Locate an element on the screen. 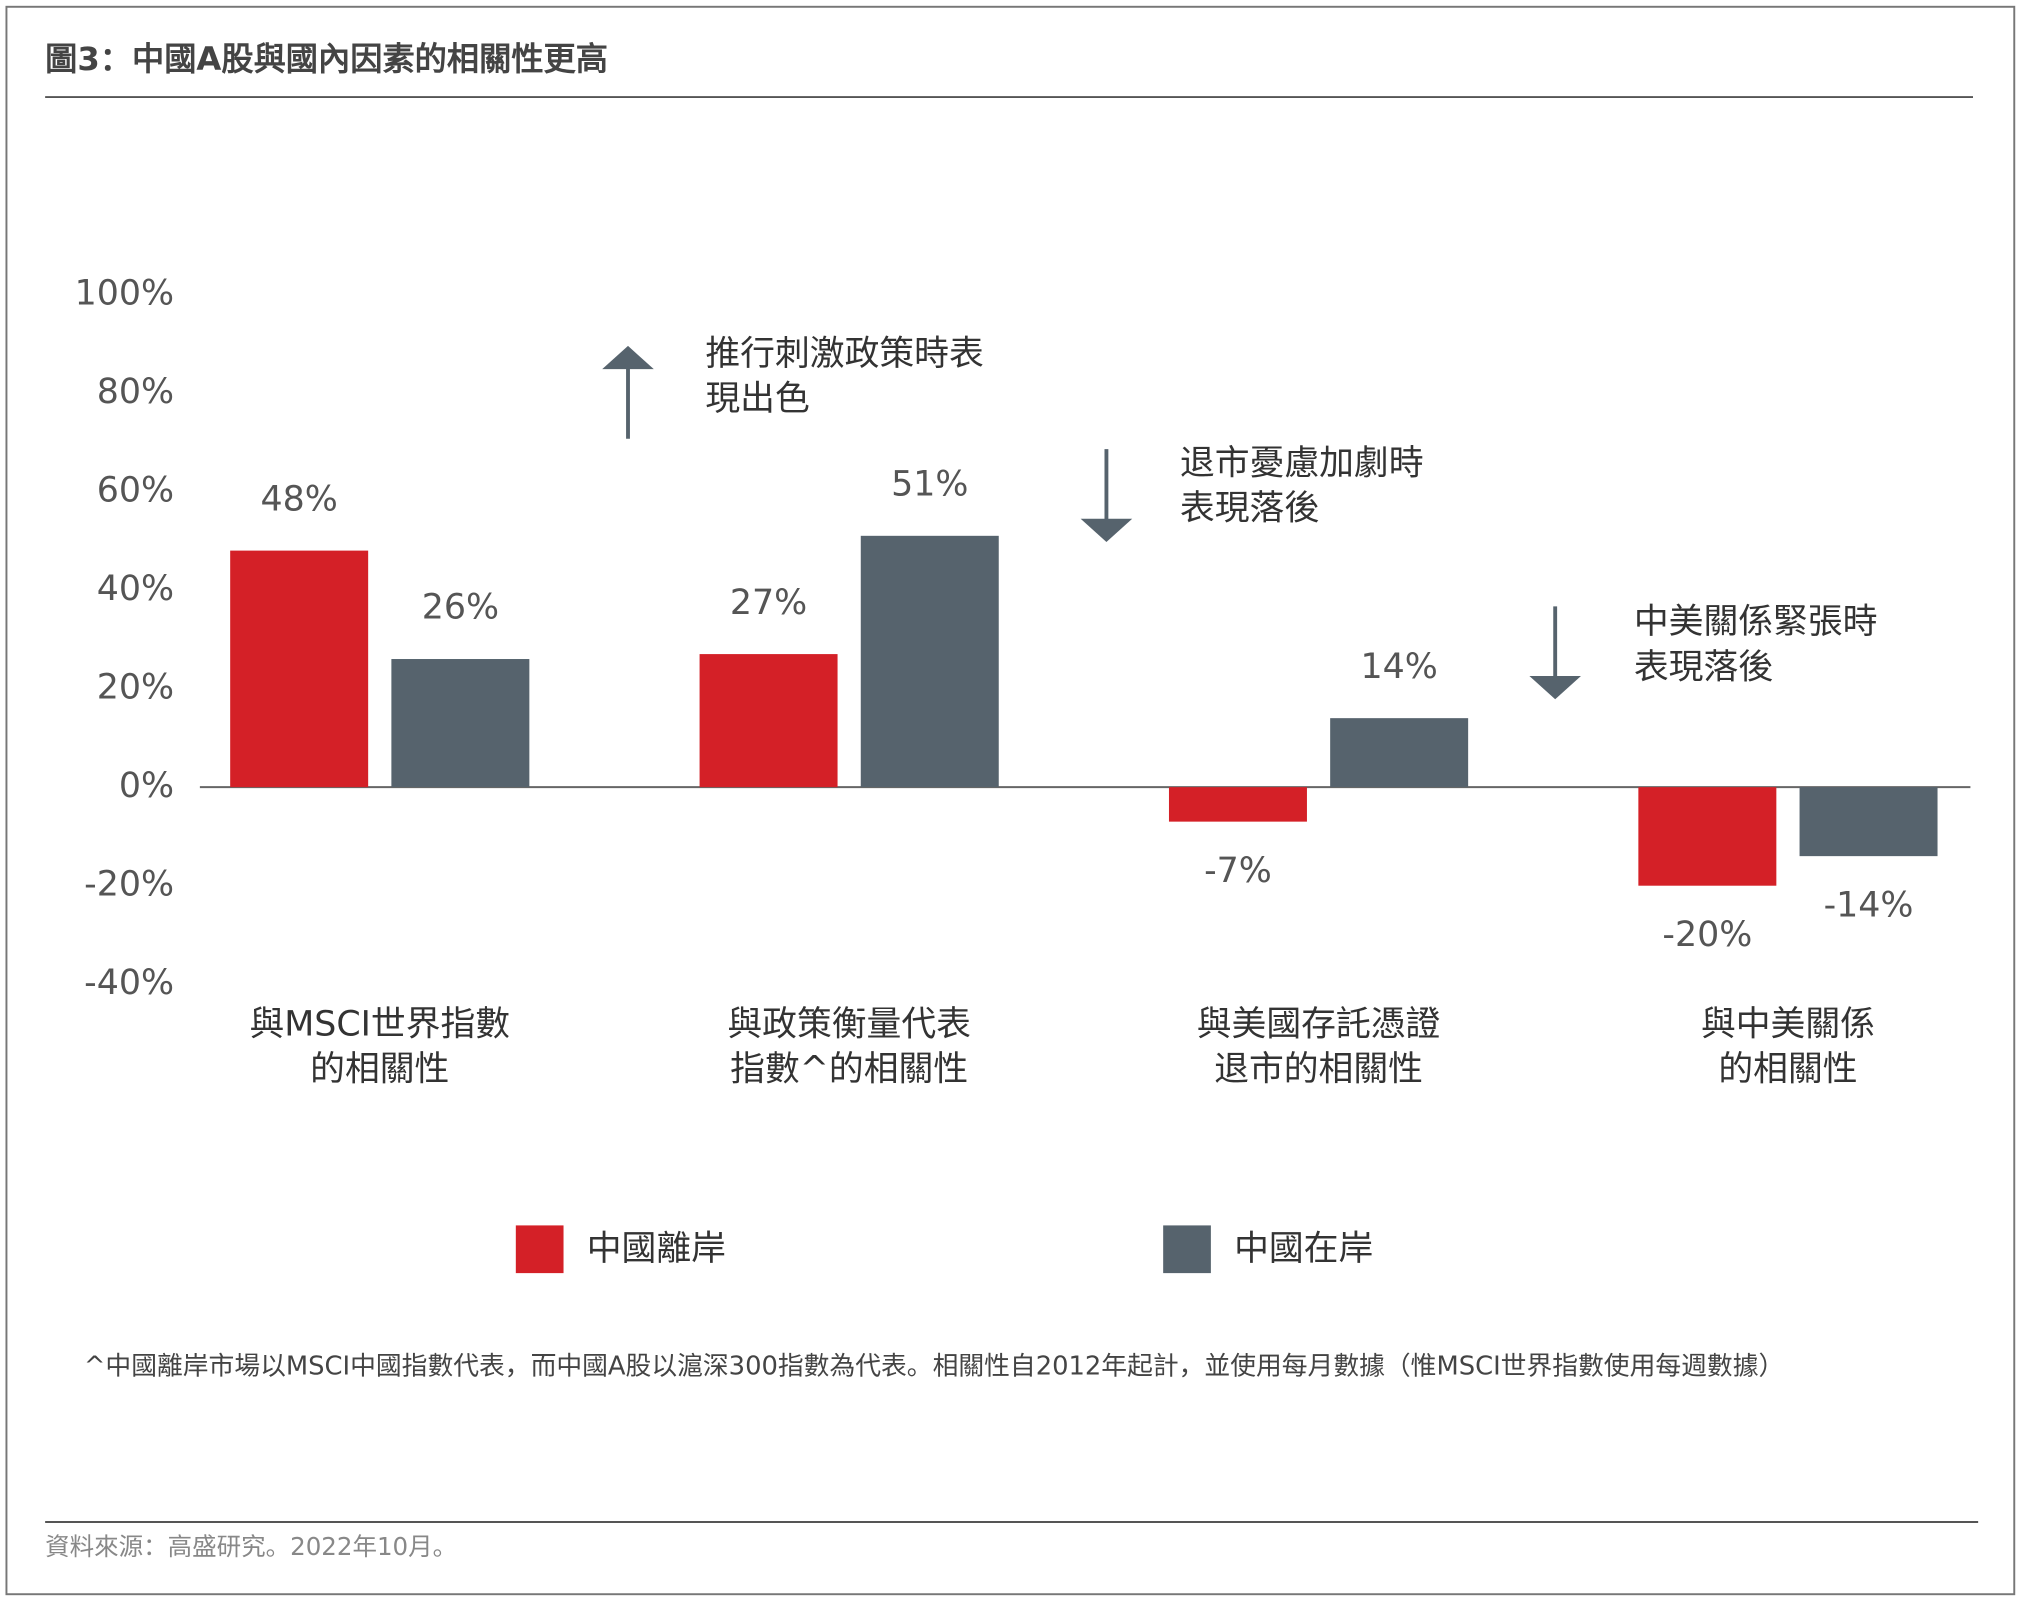  chart-title: 圖3：中國A股與國內因素的相關性更高 is located at coordinates (326, 59).